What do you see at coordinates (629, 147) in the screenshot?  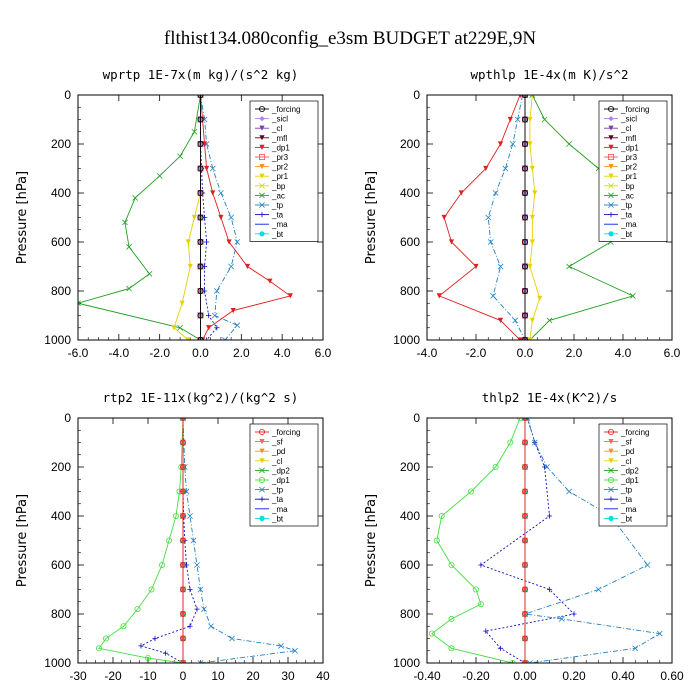 I see `legend-entry: _dp1` at bounding box center [629, 147].